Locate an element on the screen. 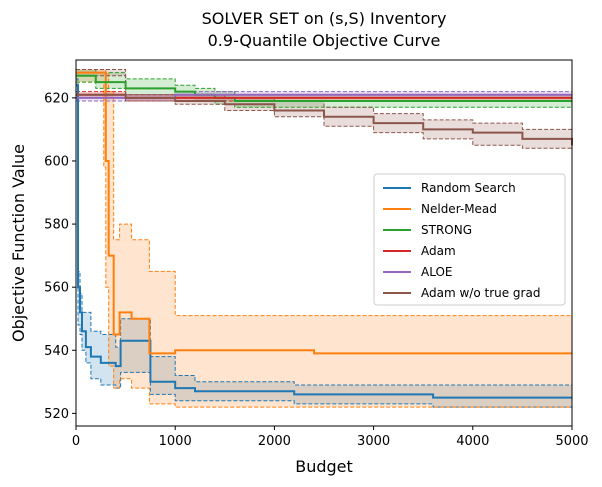  chart-title: SOLVER SET on (s,S) Inventory is located at coordinates (324, 18).